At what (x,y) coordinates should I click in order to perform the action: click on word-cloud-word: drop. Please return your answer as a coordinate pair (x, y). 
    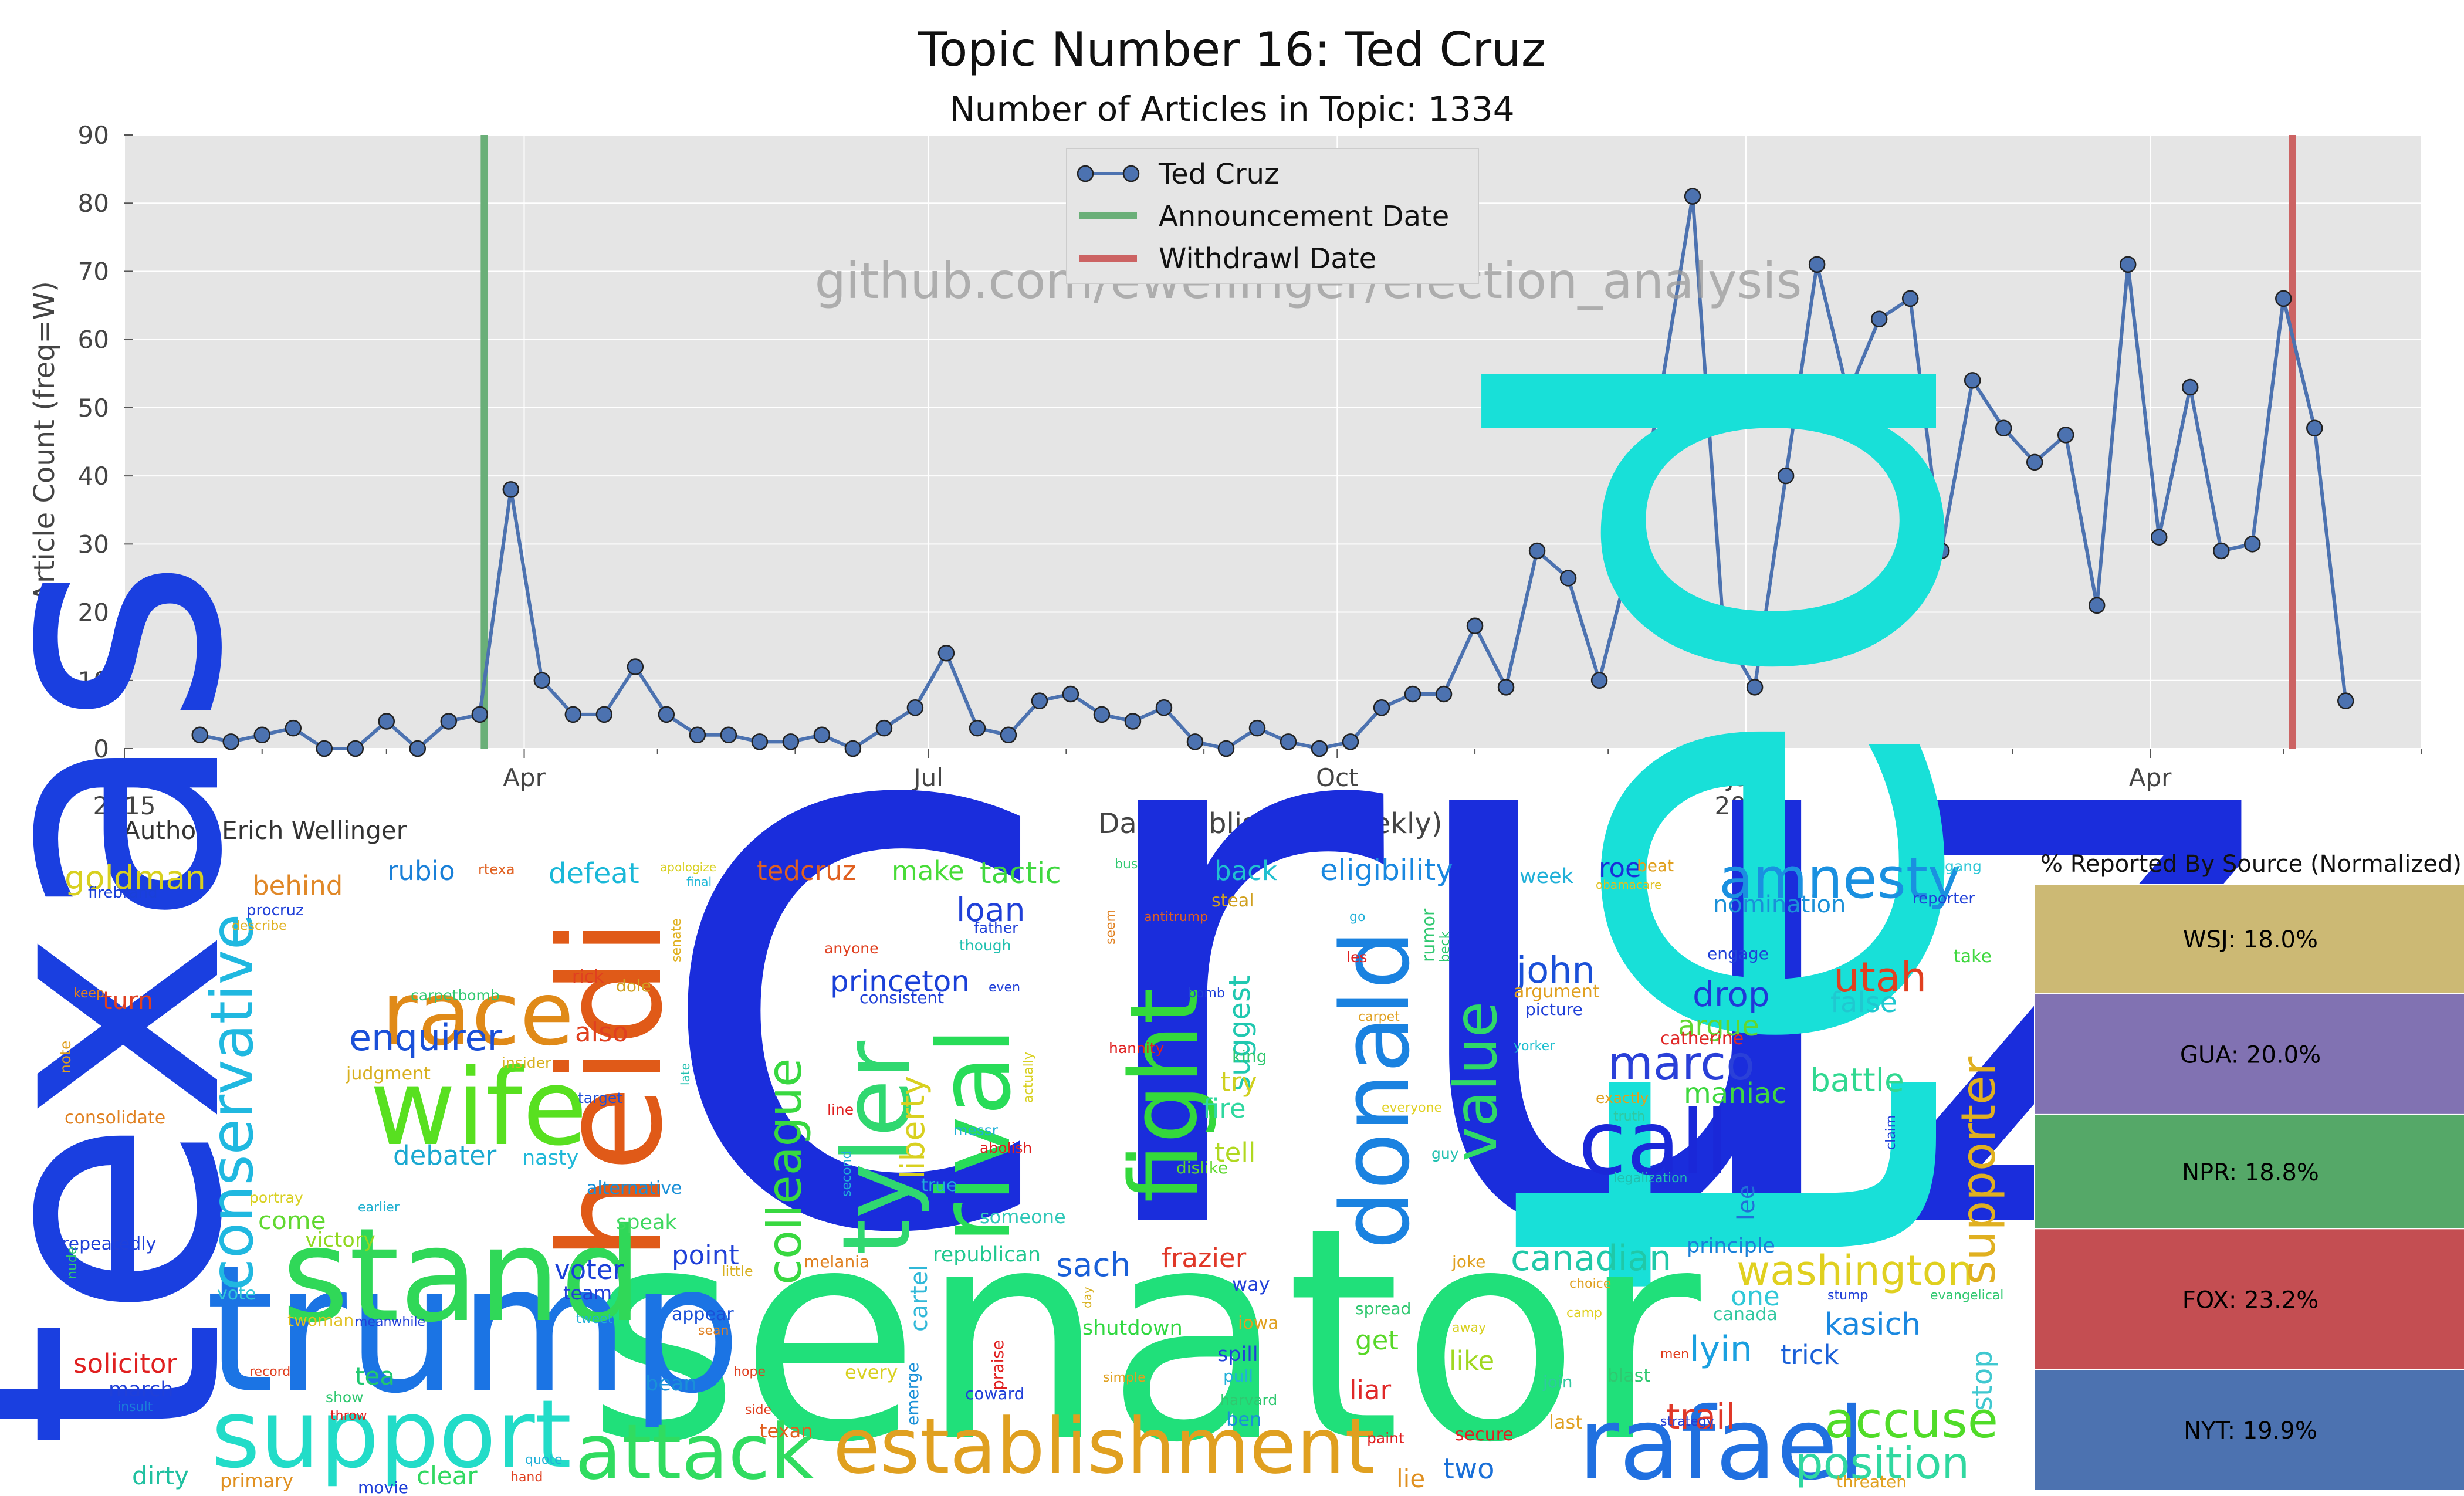
    Looking at the image, I should click on (1731, 994).